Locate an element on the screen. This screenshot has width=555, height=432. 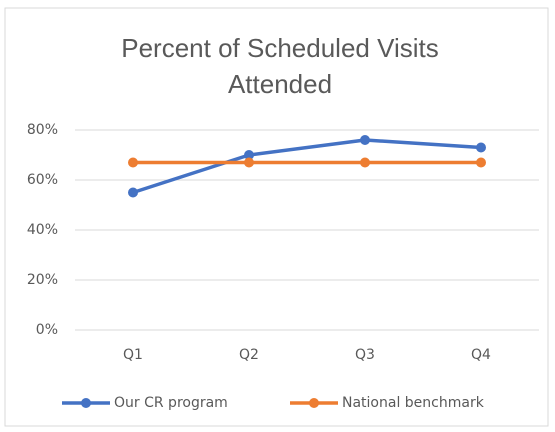
x-tick-label: Q1 is located at coordinates (133, 355).